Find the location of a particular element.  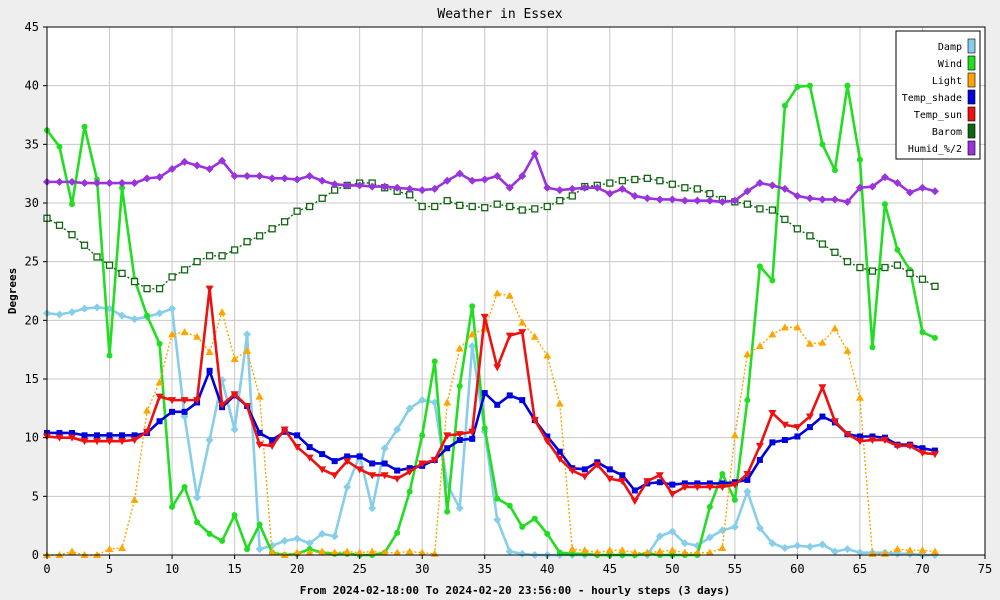

x-tick-label: 15 is located at coordinates (234, 569).